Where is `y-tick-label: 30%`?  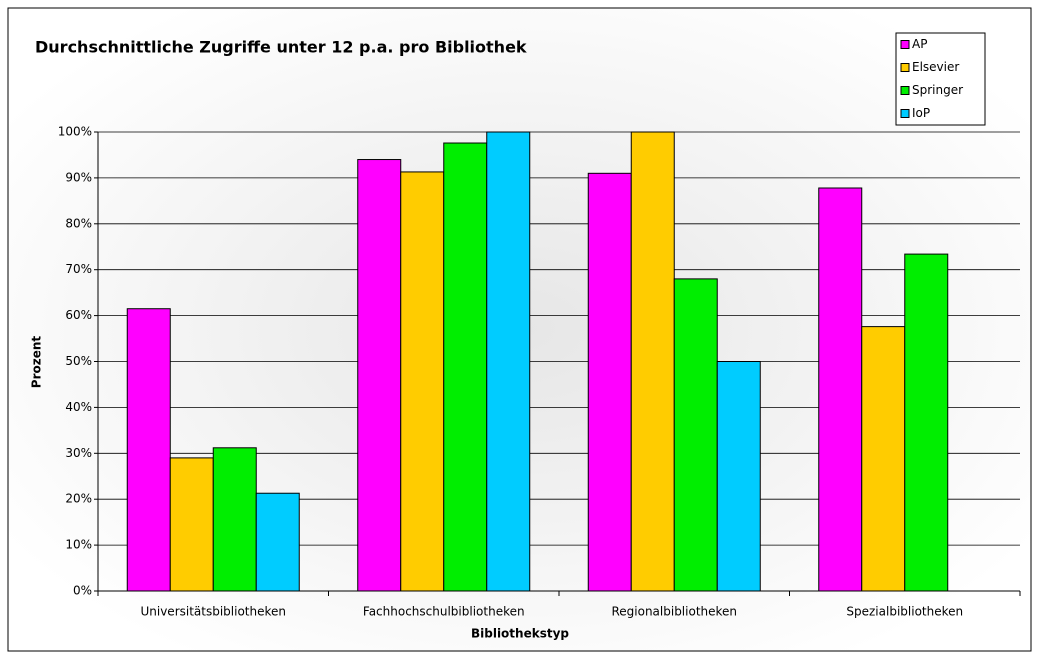
y-tick-label: 30% is located at coordinates (78, 453).